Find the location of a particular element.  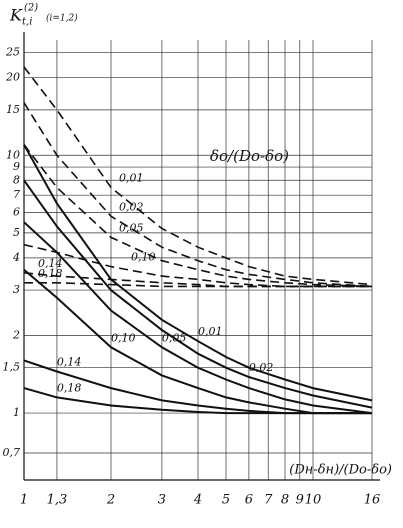

x-label: (Dн-δн)/(Dо-δо) is located at coordinates (340, 470).